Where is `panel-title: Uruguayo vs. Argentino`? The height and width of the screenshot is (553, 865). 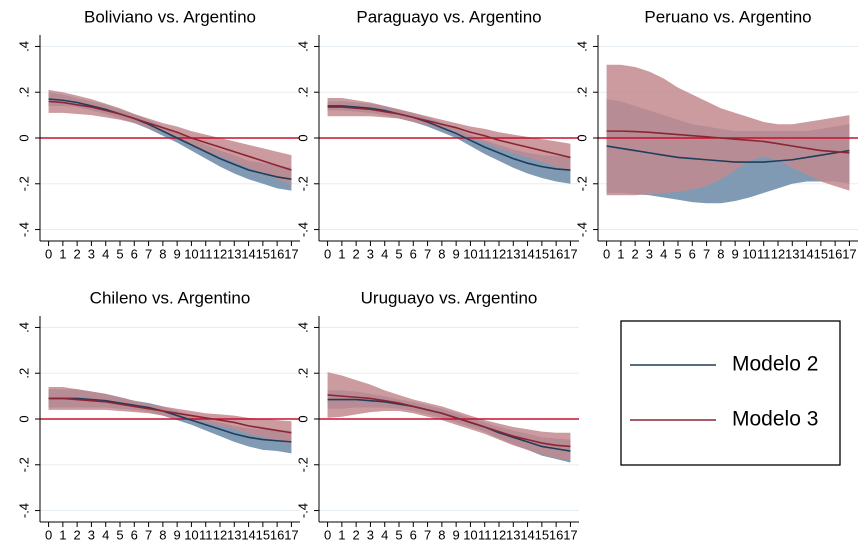 panel-title: Uruguayo vs. Argentino is located at coordinates (449, 297).